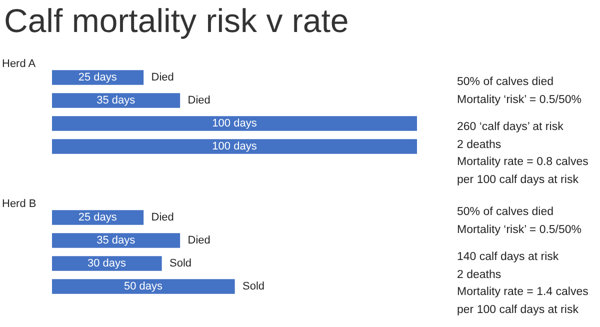 Image resolution: width=600 pixels, height=327 pixels. I want to click on data-label: 30 days, so click(107, 264).